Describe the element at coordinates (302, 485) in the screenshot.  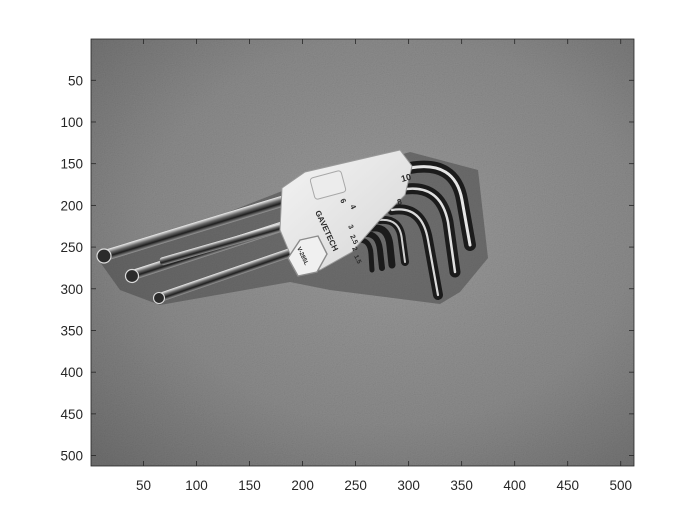
I see `x-tick-label: 200` at that location.